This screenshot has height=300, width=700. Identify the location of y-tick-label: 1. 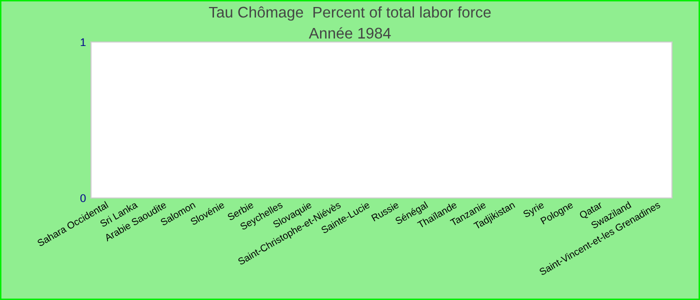
(83, 42).